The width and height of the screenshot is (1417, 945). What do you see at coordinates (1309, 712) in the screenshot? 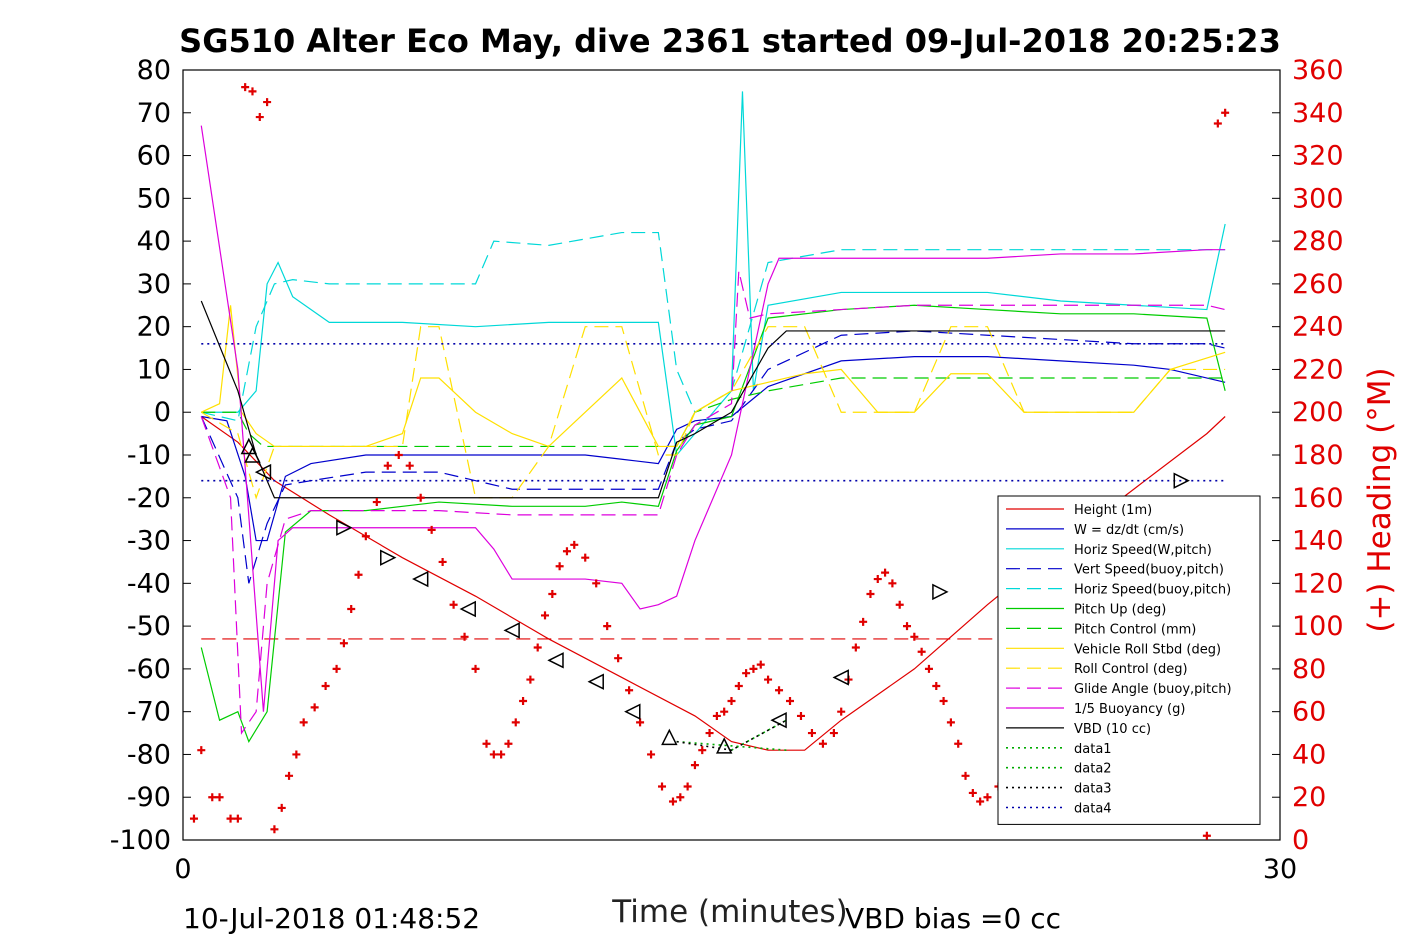
I see `y-right-tick-label: 60` at bounding box center [1309, 712].